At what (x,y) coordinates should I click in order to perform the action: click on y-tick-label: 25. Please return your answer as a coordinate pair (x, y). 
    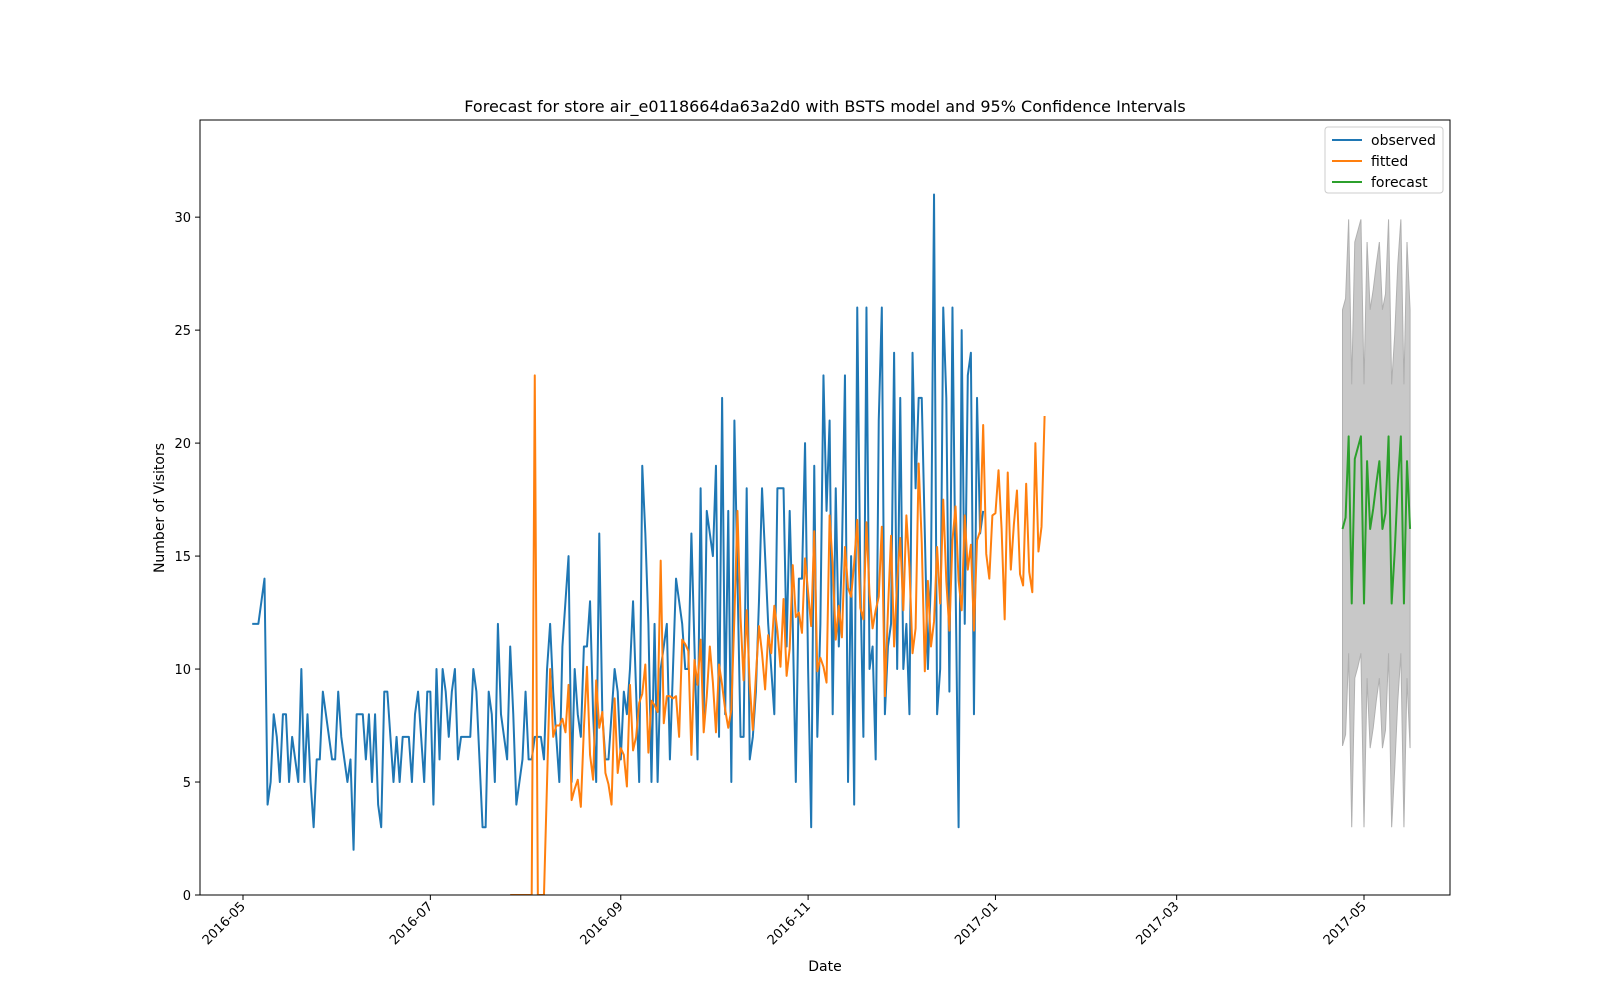
    Looking at the image, I should click on (182, 331).